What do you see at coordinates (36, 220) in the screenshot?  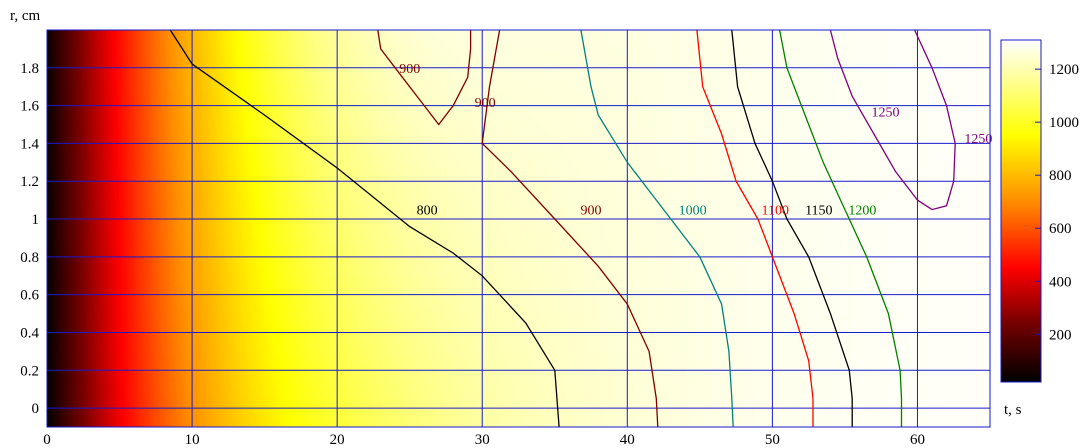 I see `y-tick-label: 1` at bounding box center [36, 220].